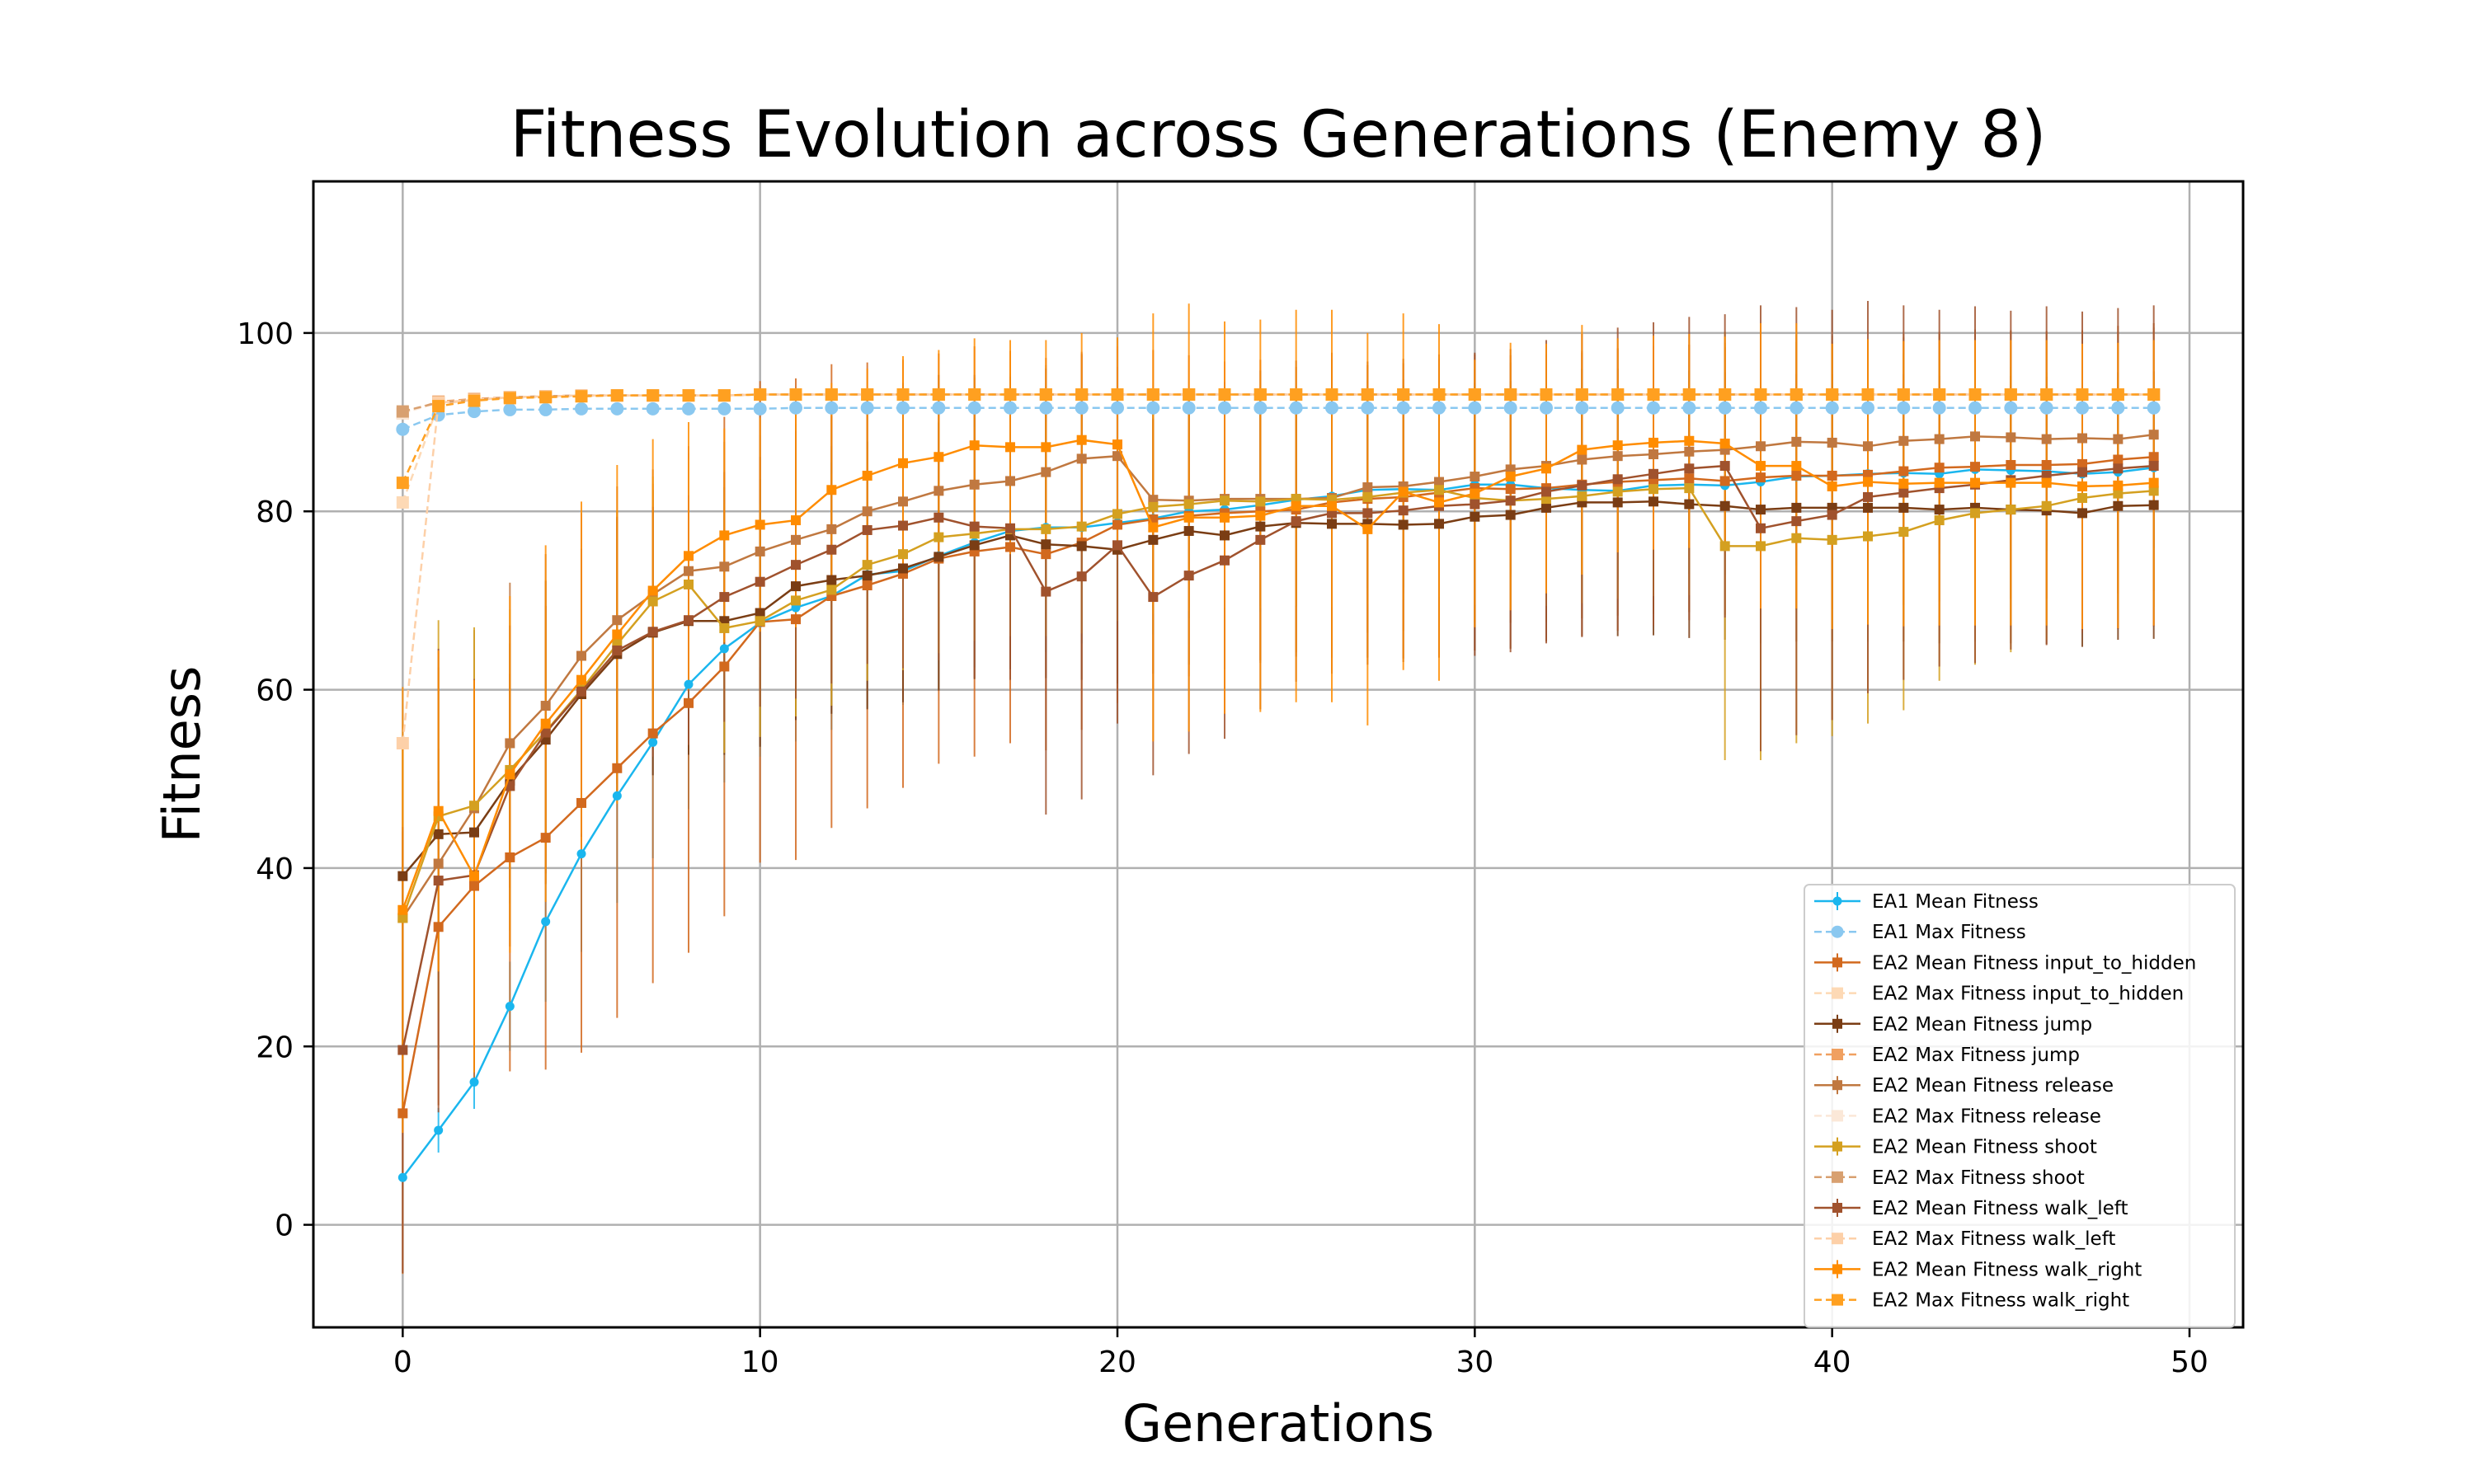  What do you see at coordinates (1837, 1146) in the screenshot?
I see `legend-marker` at bounding box center [1837, 1146].